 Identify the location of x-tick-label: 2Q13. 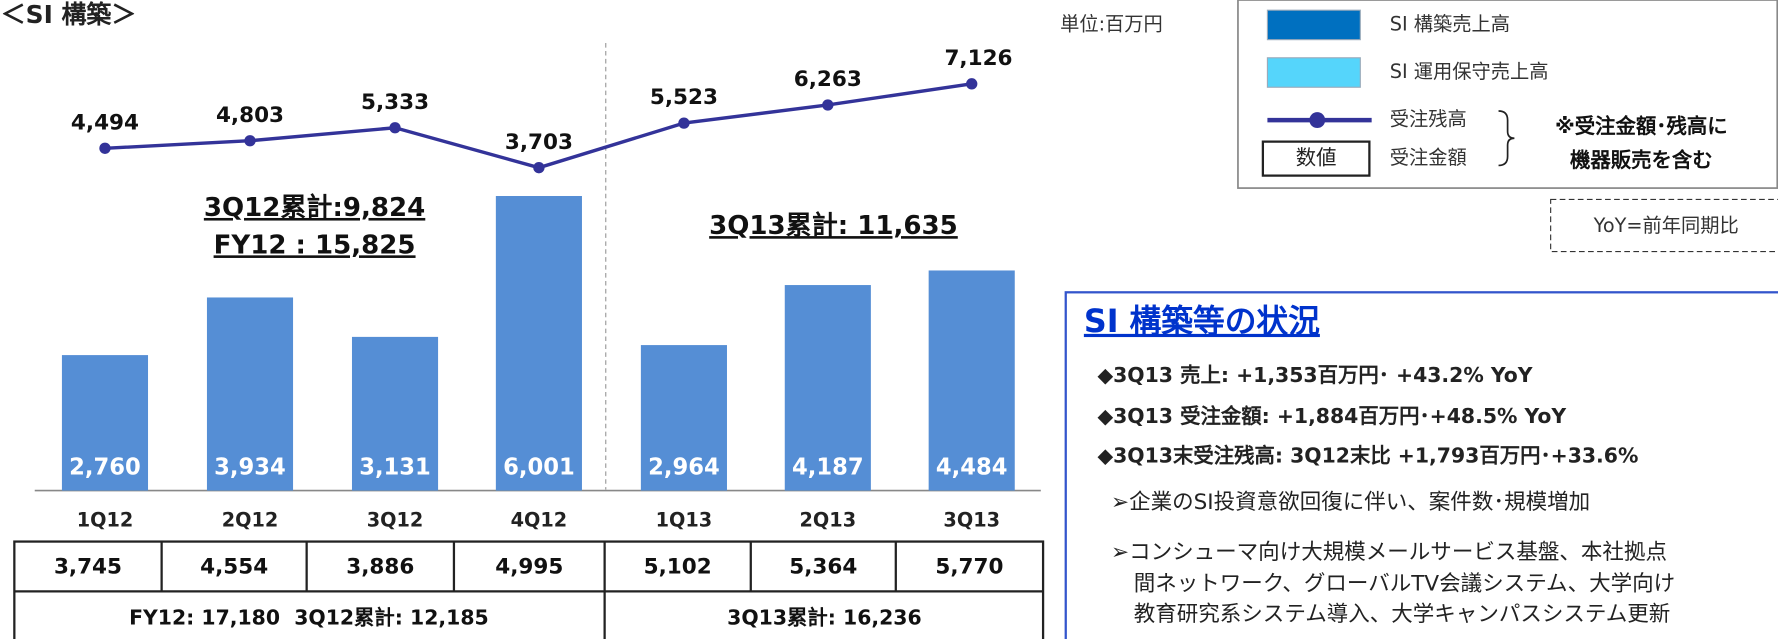
(828, 520).